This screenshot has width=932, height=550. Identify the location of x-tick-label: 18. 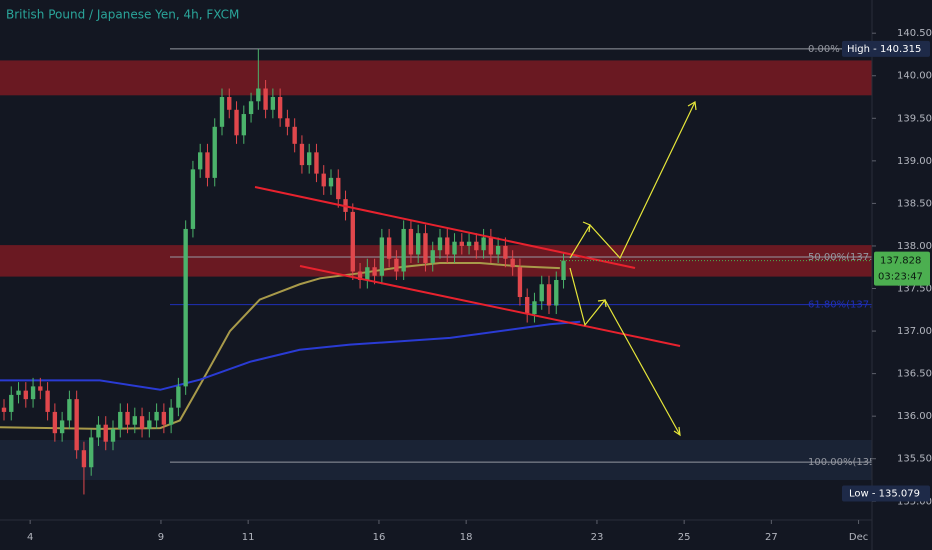
(466, 537).